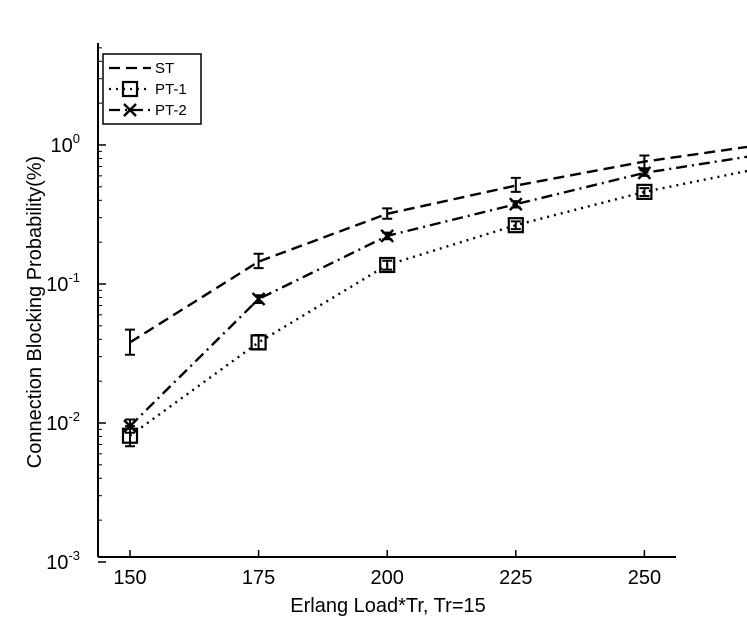  I want to click on legend-label: PT-1, so click(171, 89).